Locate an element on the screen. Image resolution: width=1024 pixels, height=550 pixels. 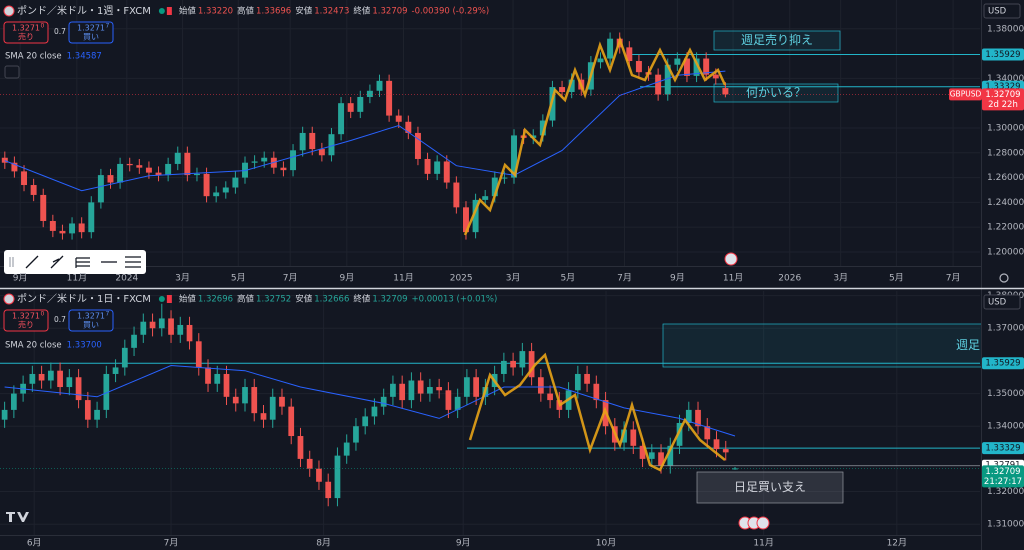
x-tick-label: 10月 is located at coordinates (606, 543).